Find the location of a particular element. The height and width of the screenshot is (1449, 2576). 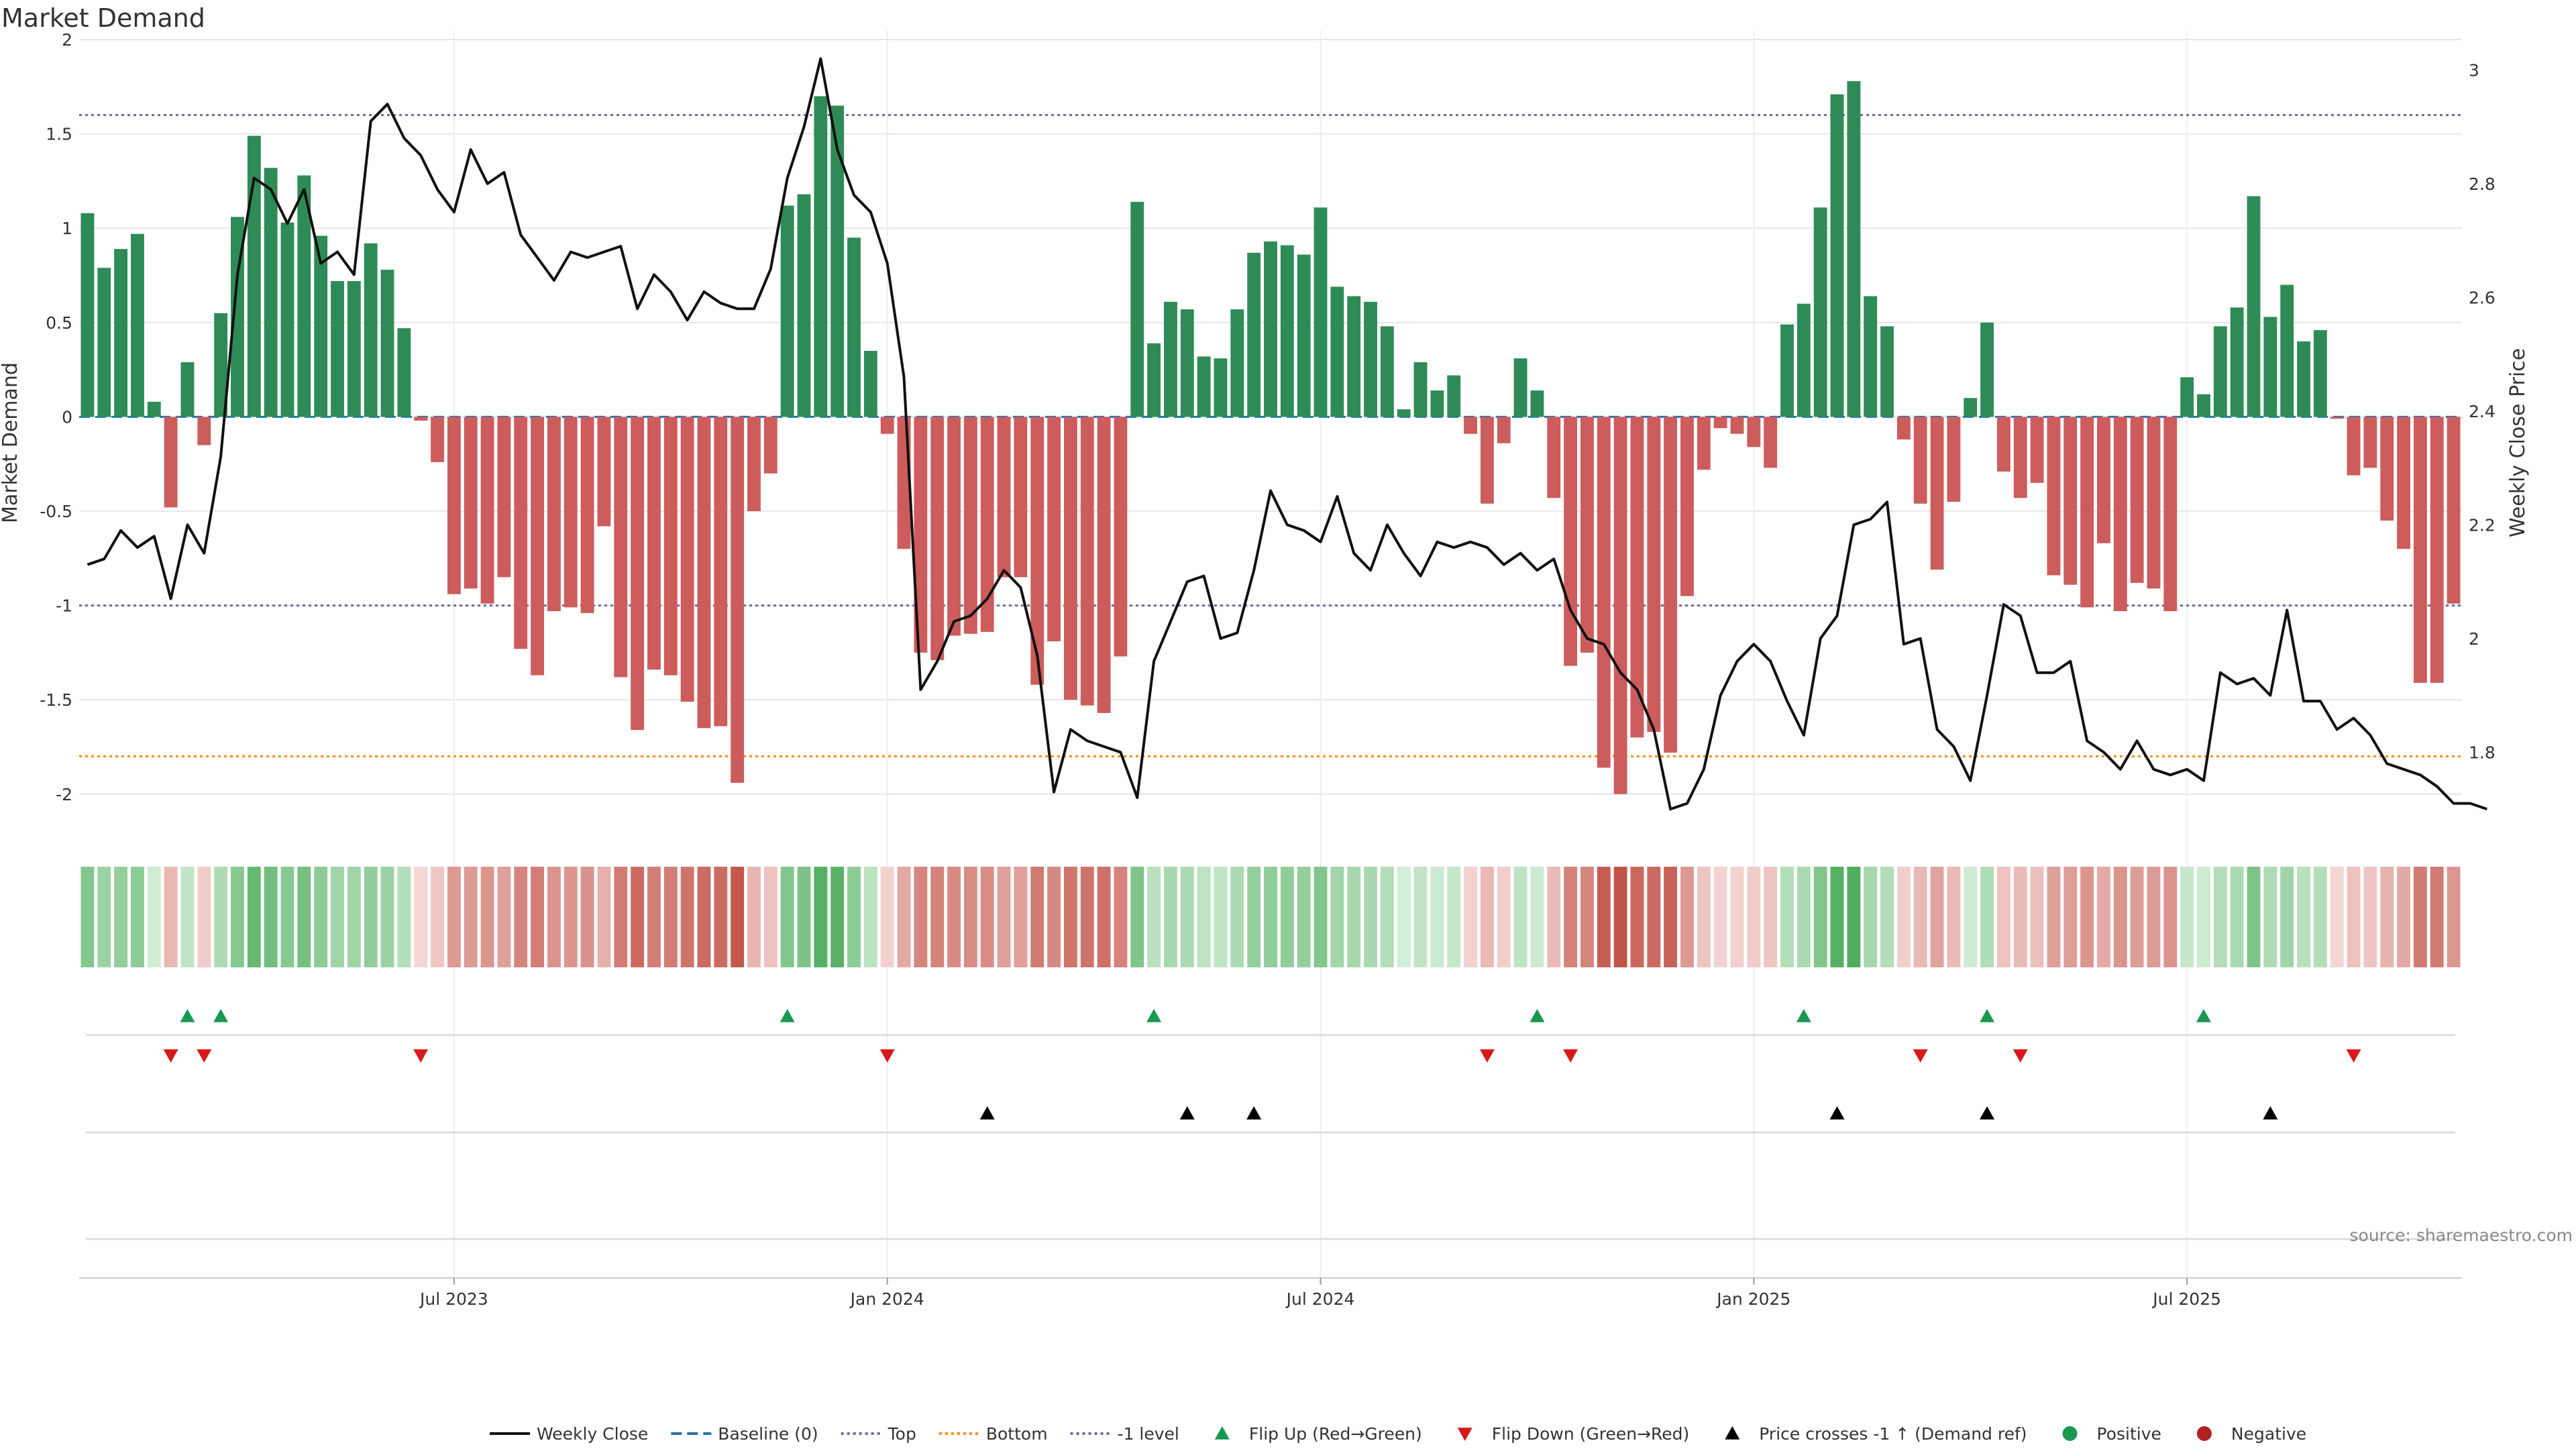

y-tick-label: -0.5 is located at coordinates (56, 511).